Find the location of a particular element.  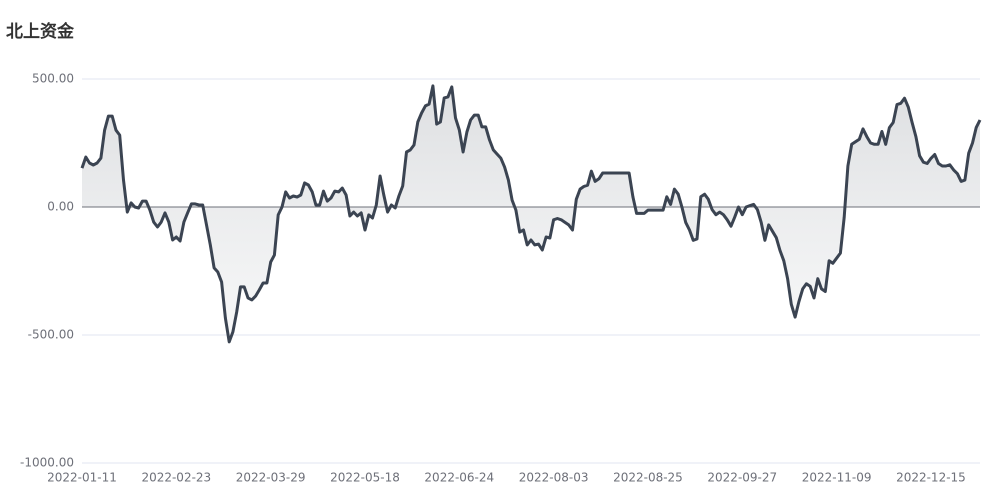

x-tick-label: 2022-01-11 is located at coordinates (82, 478).